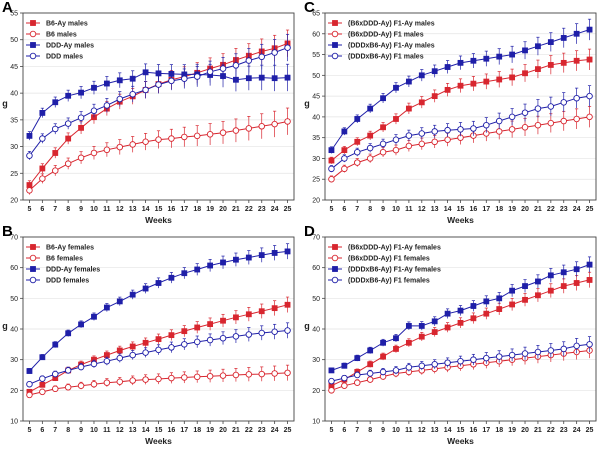  Describe the element at coordinates (538, 209) in the screenshot. I see `x-tick-label: 21` at that location.